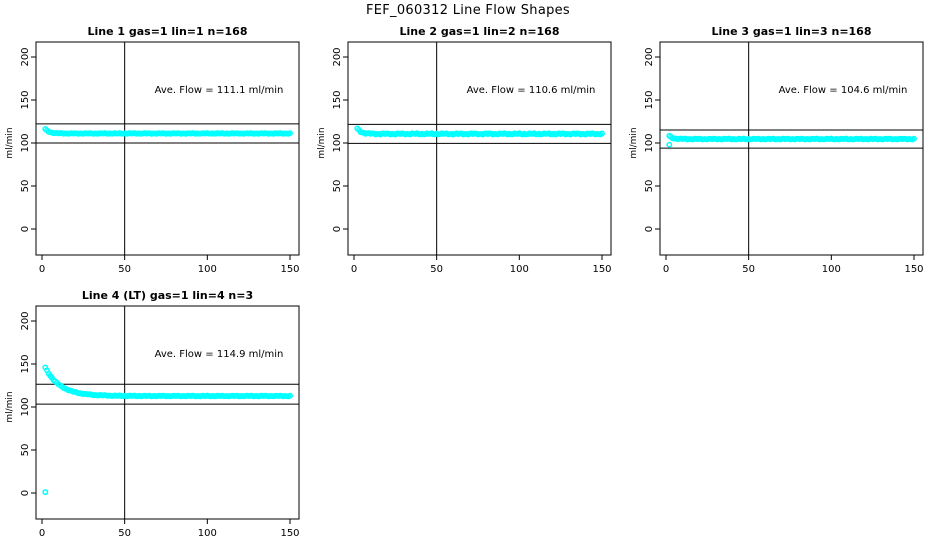  Describe the element at coordinates (219, 90) in the screenshot. I see `ave-flow-annotation-line-1: Ave. Flow = 111.1 ml/min` at that location.